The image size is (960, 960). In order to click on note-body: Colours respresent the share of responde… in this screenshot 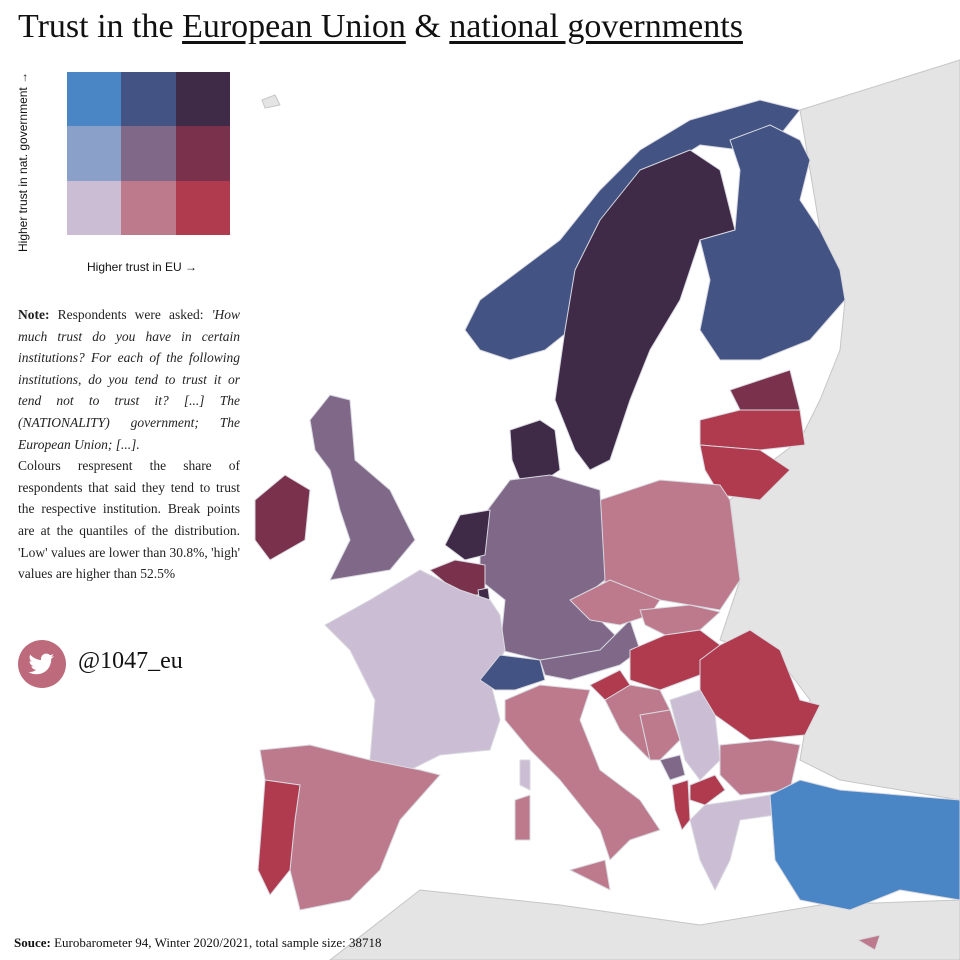, I will do `click(129, 520)`.